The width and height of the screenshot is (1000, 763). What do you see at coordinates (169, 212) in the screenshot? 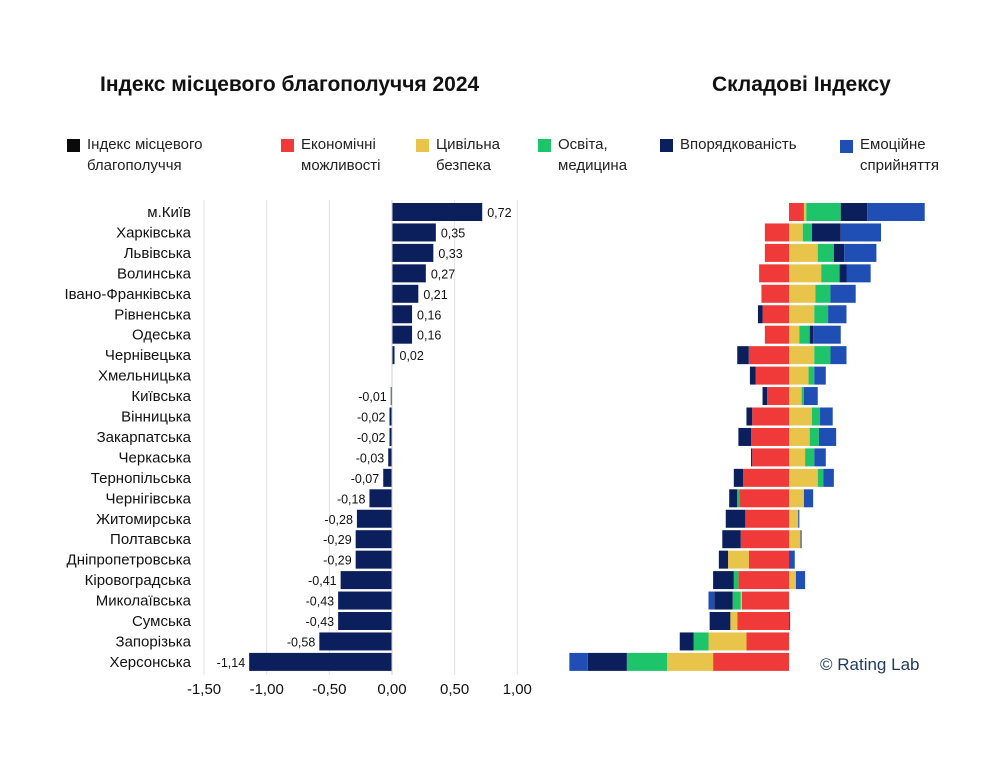
I see `region-label: м.Київ` at bounding box center [169, 212].